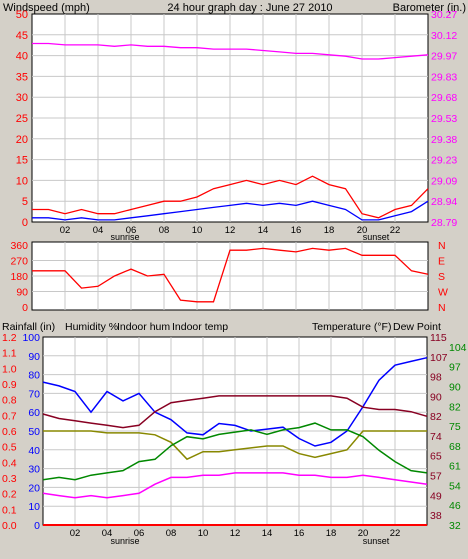 This screenshot has width=468, height=559. Describe the element at coordinates (436, 437) in the screenshot. I see `temperature-tick-label: 74` at that location.